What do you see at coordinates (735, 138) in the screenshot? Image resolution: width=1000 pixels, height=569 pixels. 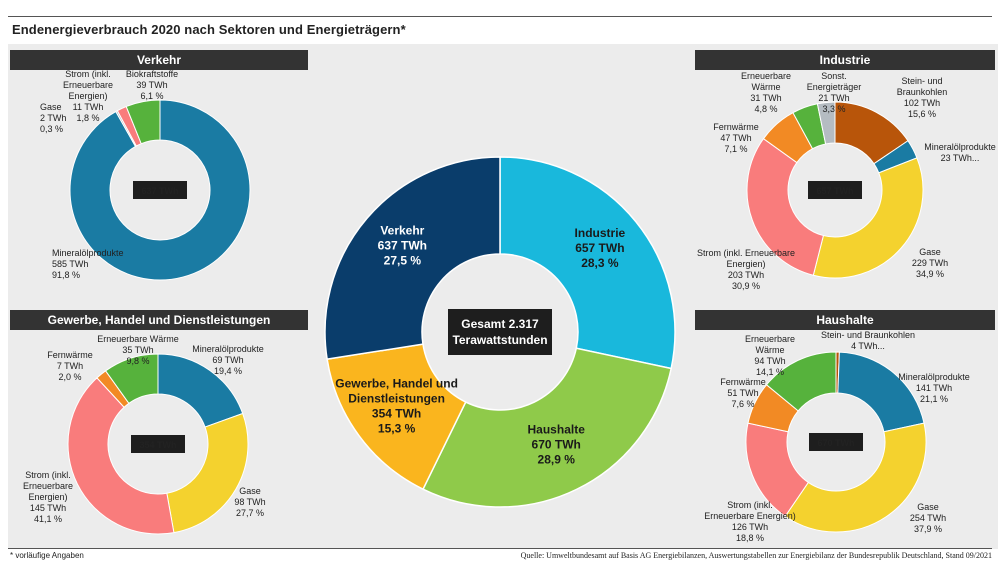 I see `industrie-label-fernw-rme-1: 47 TWh` at bounding box center [735, 138].